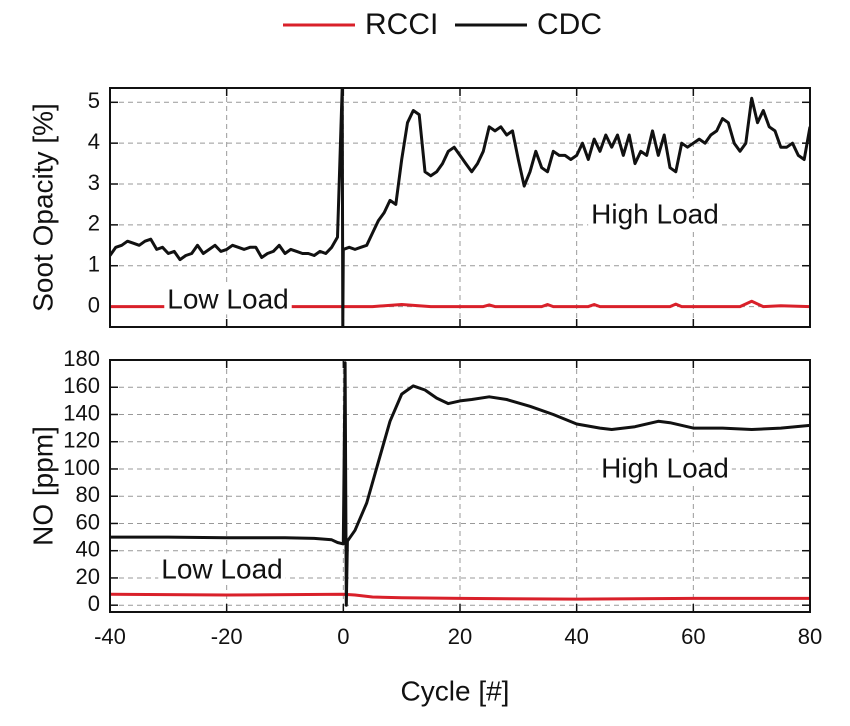 Image resolution: width=850 pixels, height=726 pixels. Describe the element at coordinates (693, 636) in the screenshot. I see `x-tick-label: 60` at that location.